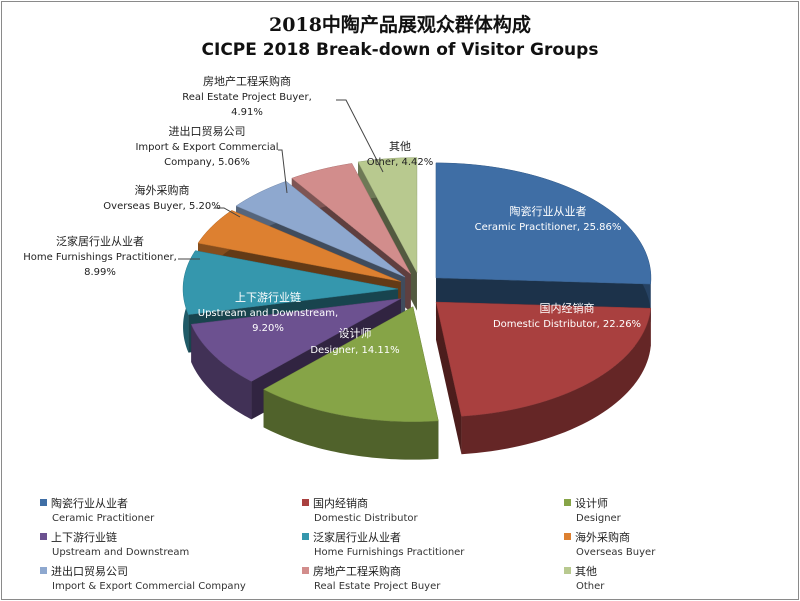 This screenshot has width=800, height=601. What do you see at coordinates (400, 25) in the screenshot?
I see `chart-title: 2018中陶产品展观众群体构成` at bounding box center [400, 25].